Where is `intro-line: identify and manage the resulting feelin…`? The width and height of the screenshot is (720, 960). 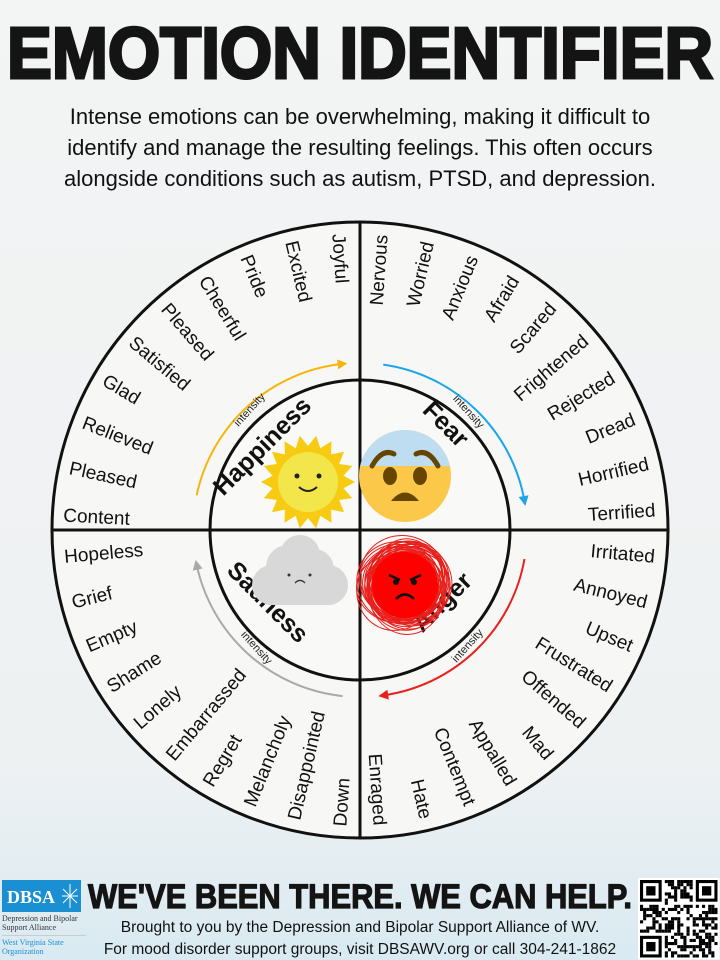 intro-line: identify and manage the resulting feelin… is located at coordinates (359, 147).